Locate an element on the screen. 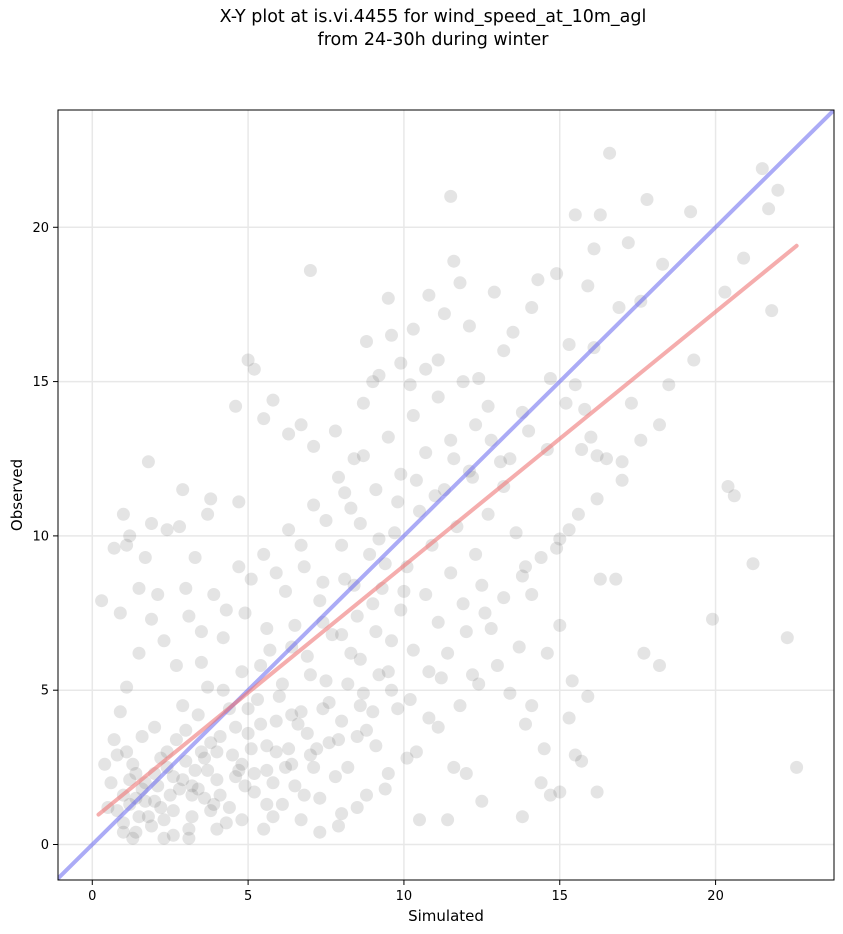  y-tick-label: 5 is located at coordinates (45, 691).